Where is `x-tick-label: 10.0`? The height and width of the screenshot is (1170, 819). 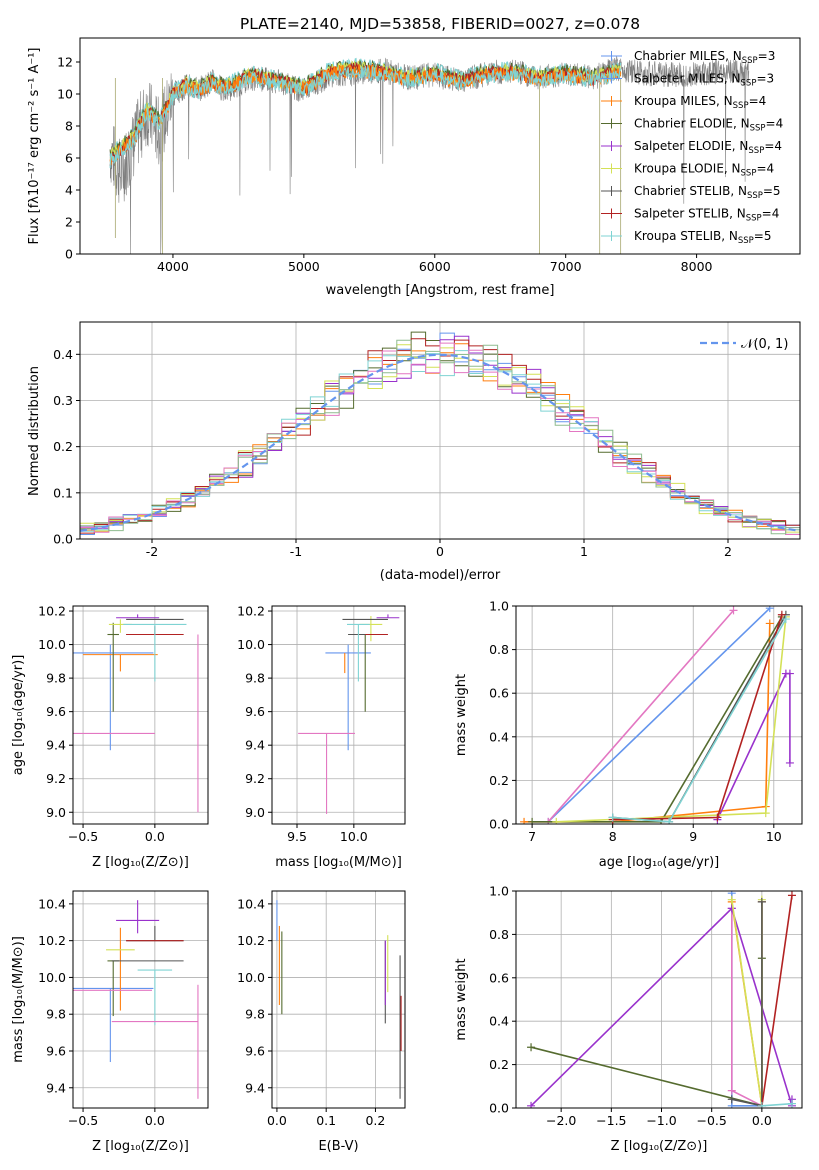 x-tick-label: 10.0 is located at coordinates (354, 836).